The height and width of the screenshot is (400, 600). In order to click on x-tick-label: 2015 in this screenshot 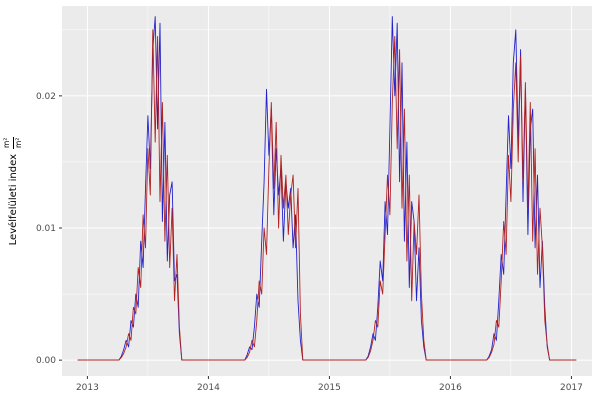, I will do `click(329, 388)`.